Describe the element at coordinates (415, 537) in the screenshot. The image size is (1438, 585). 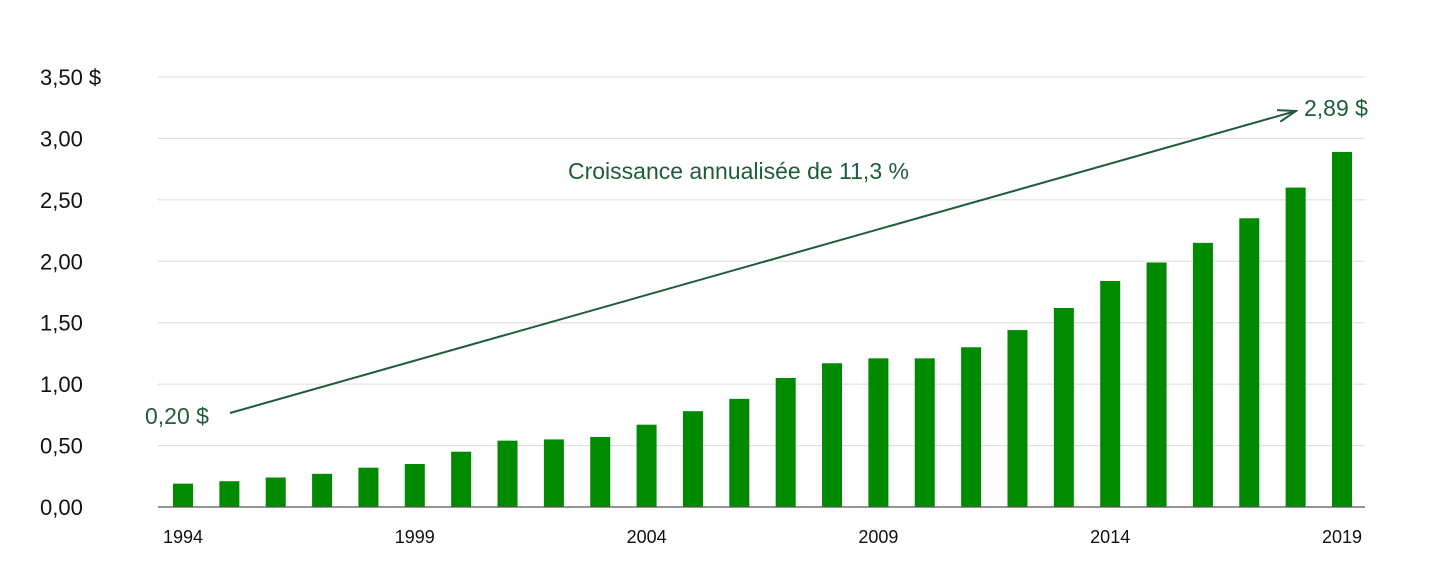
I see `x-tick-label: 1999` at that location.